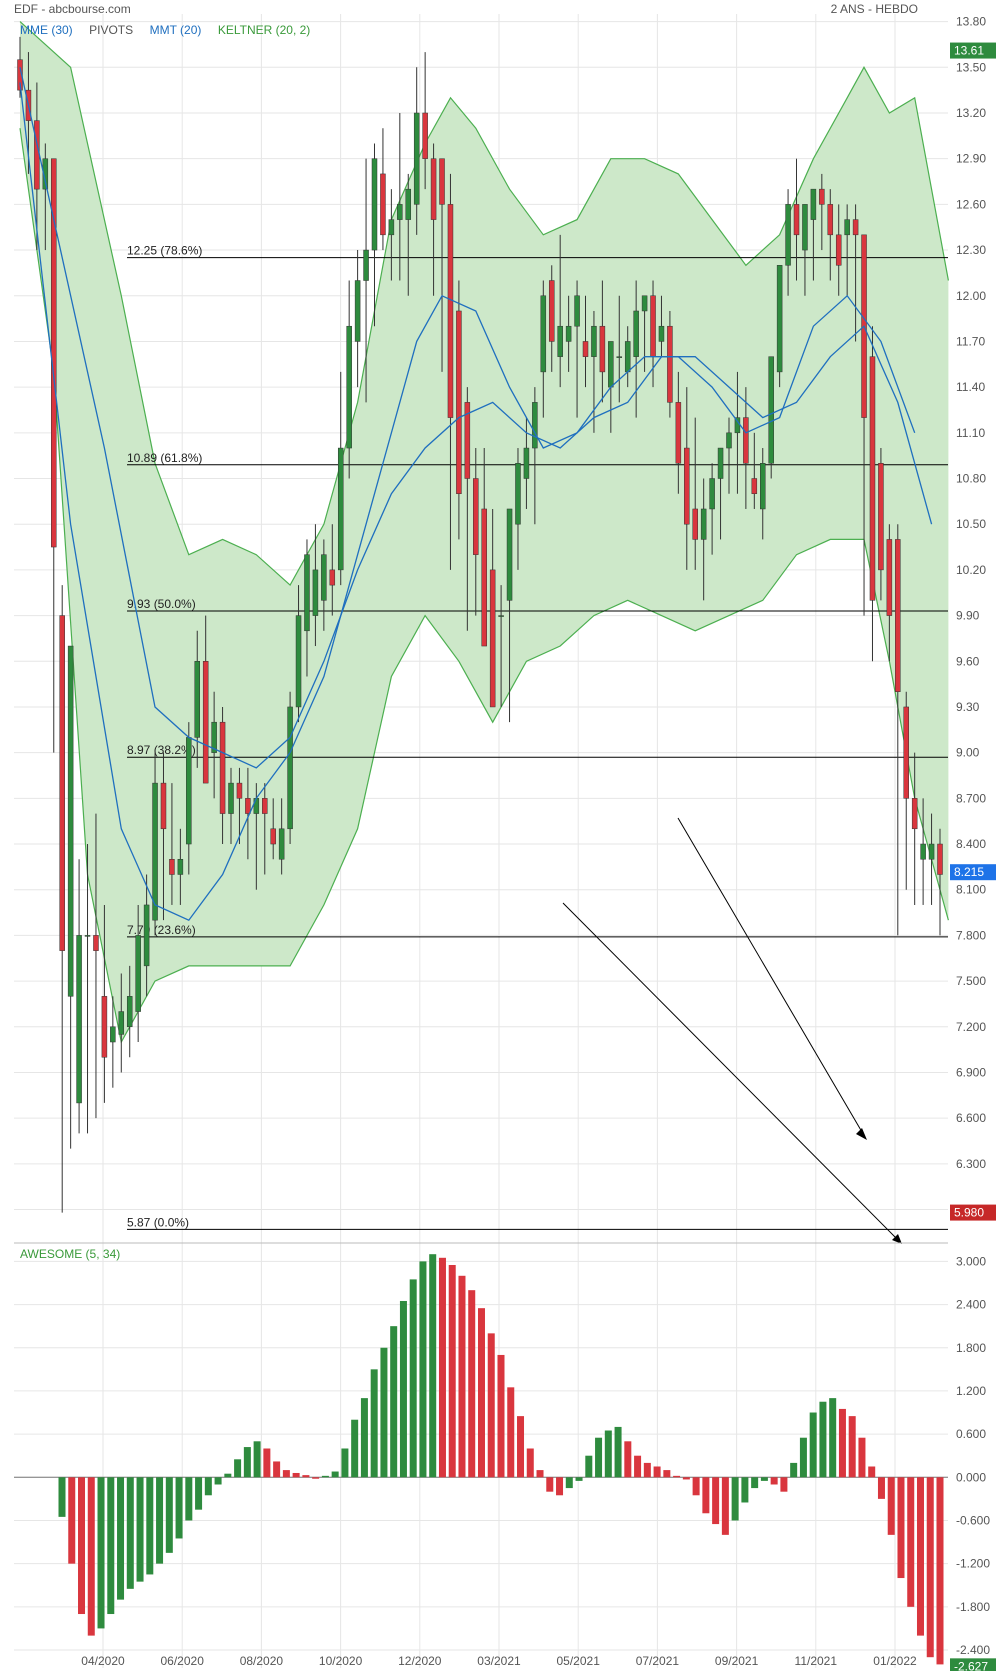 The width and height of the screenshot is (1000, 1671). I want to click on ao-tick-label: 0.600, so click(971, 1434).